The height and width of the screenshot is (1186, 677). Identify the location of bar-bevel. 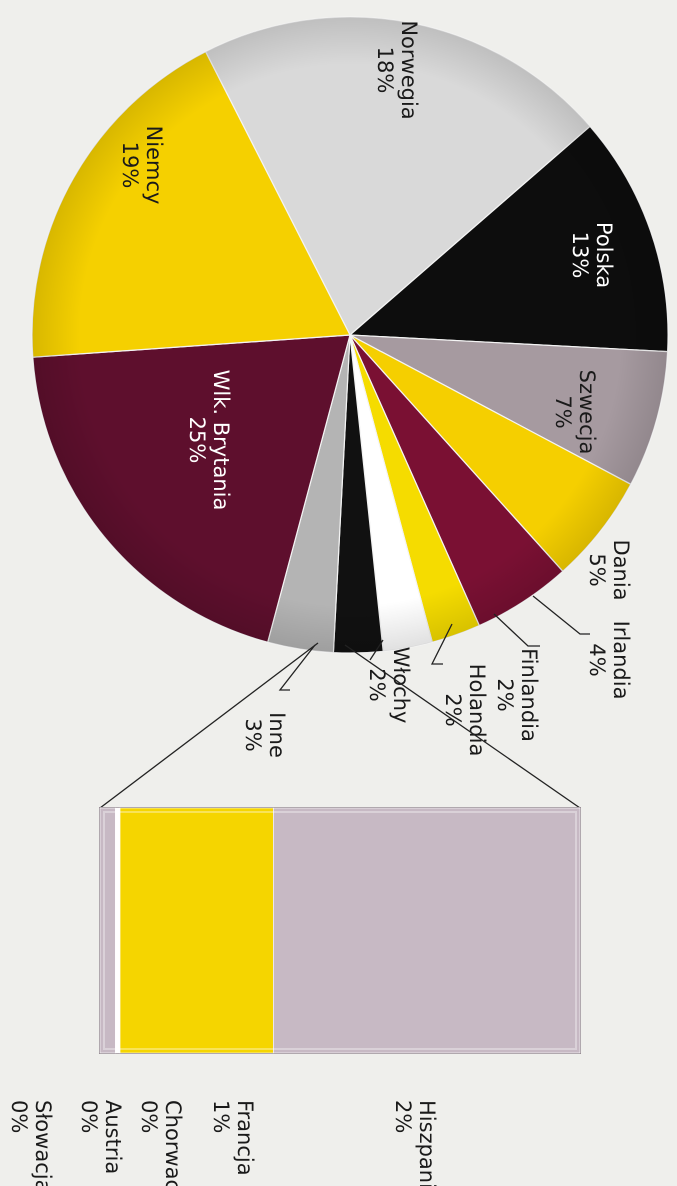
(340, 930).